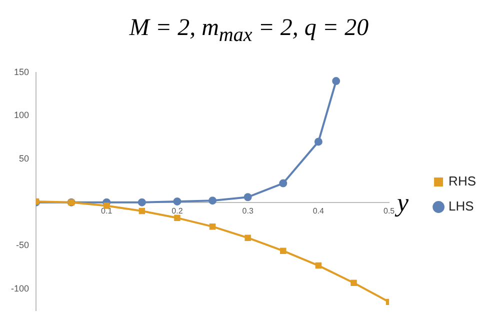  I want to click on x-axis-title: y, so click(402, 203).